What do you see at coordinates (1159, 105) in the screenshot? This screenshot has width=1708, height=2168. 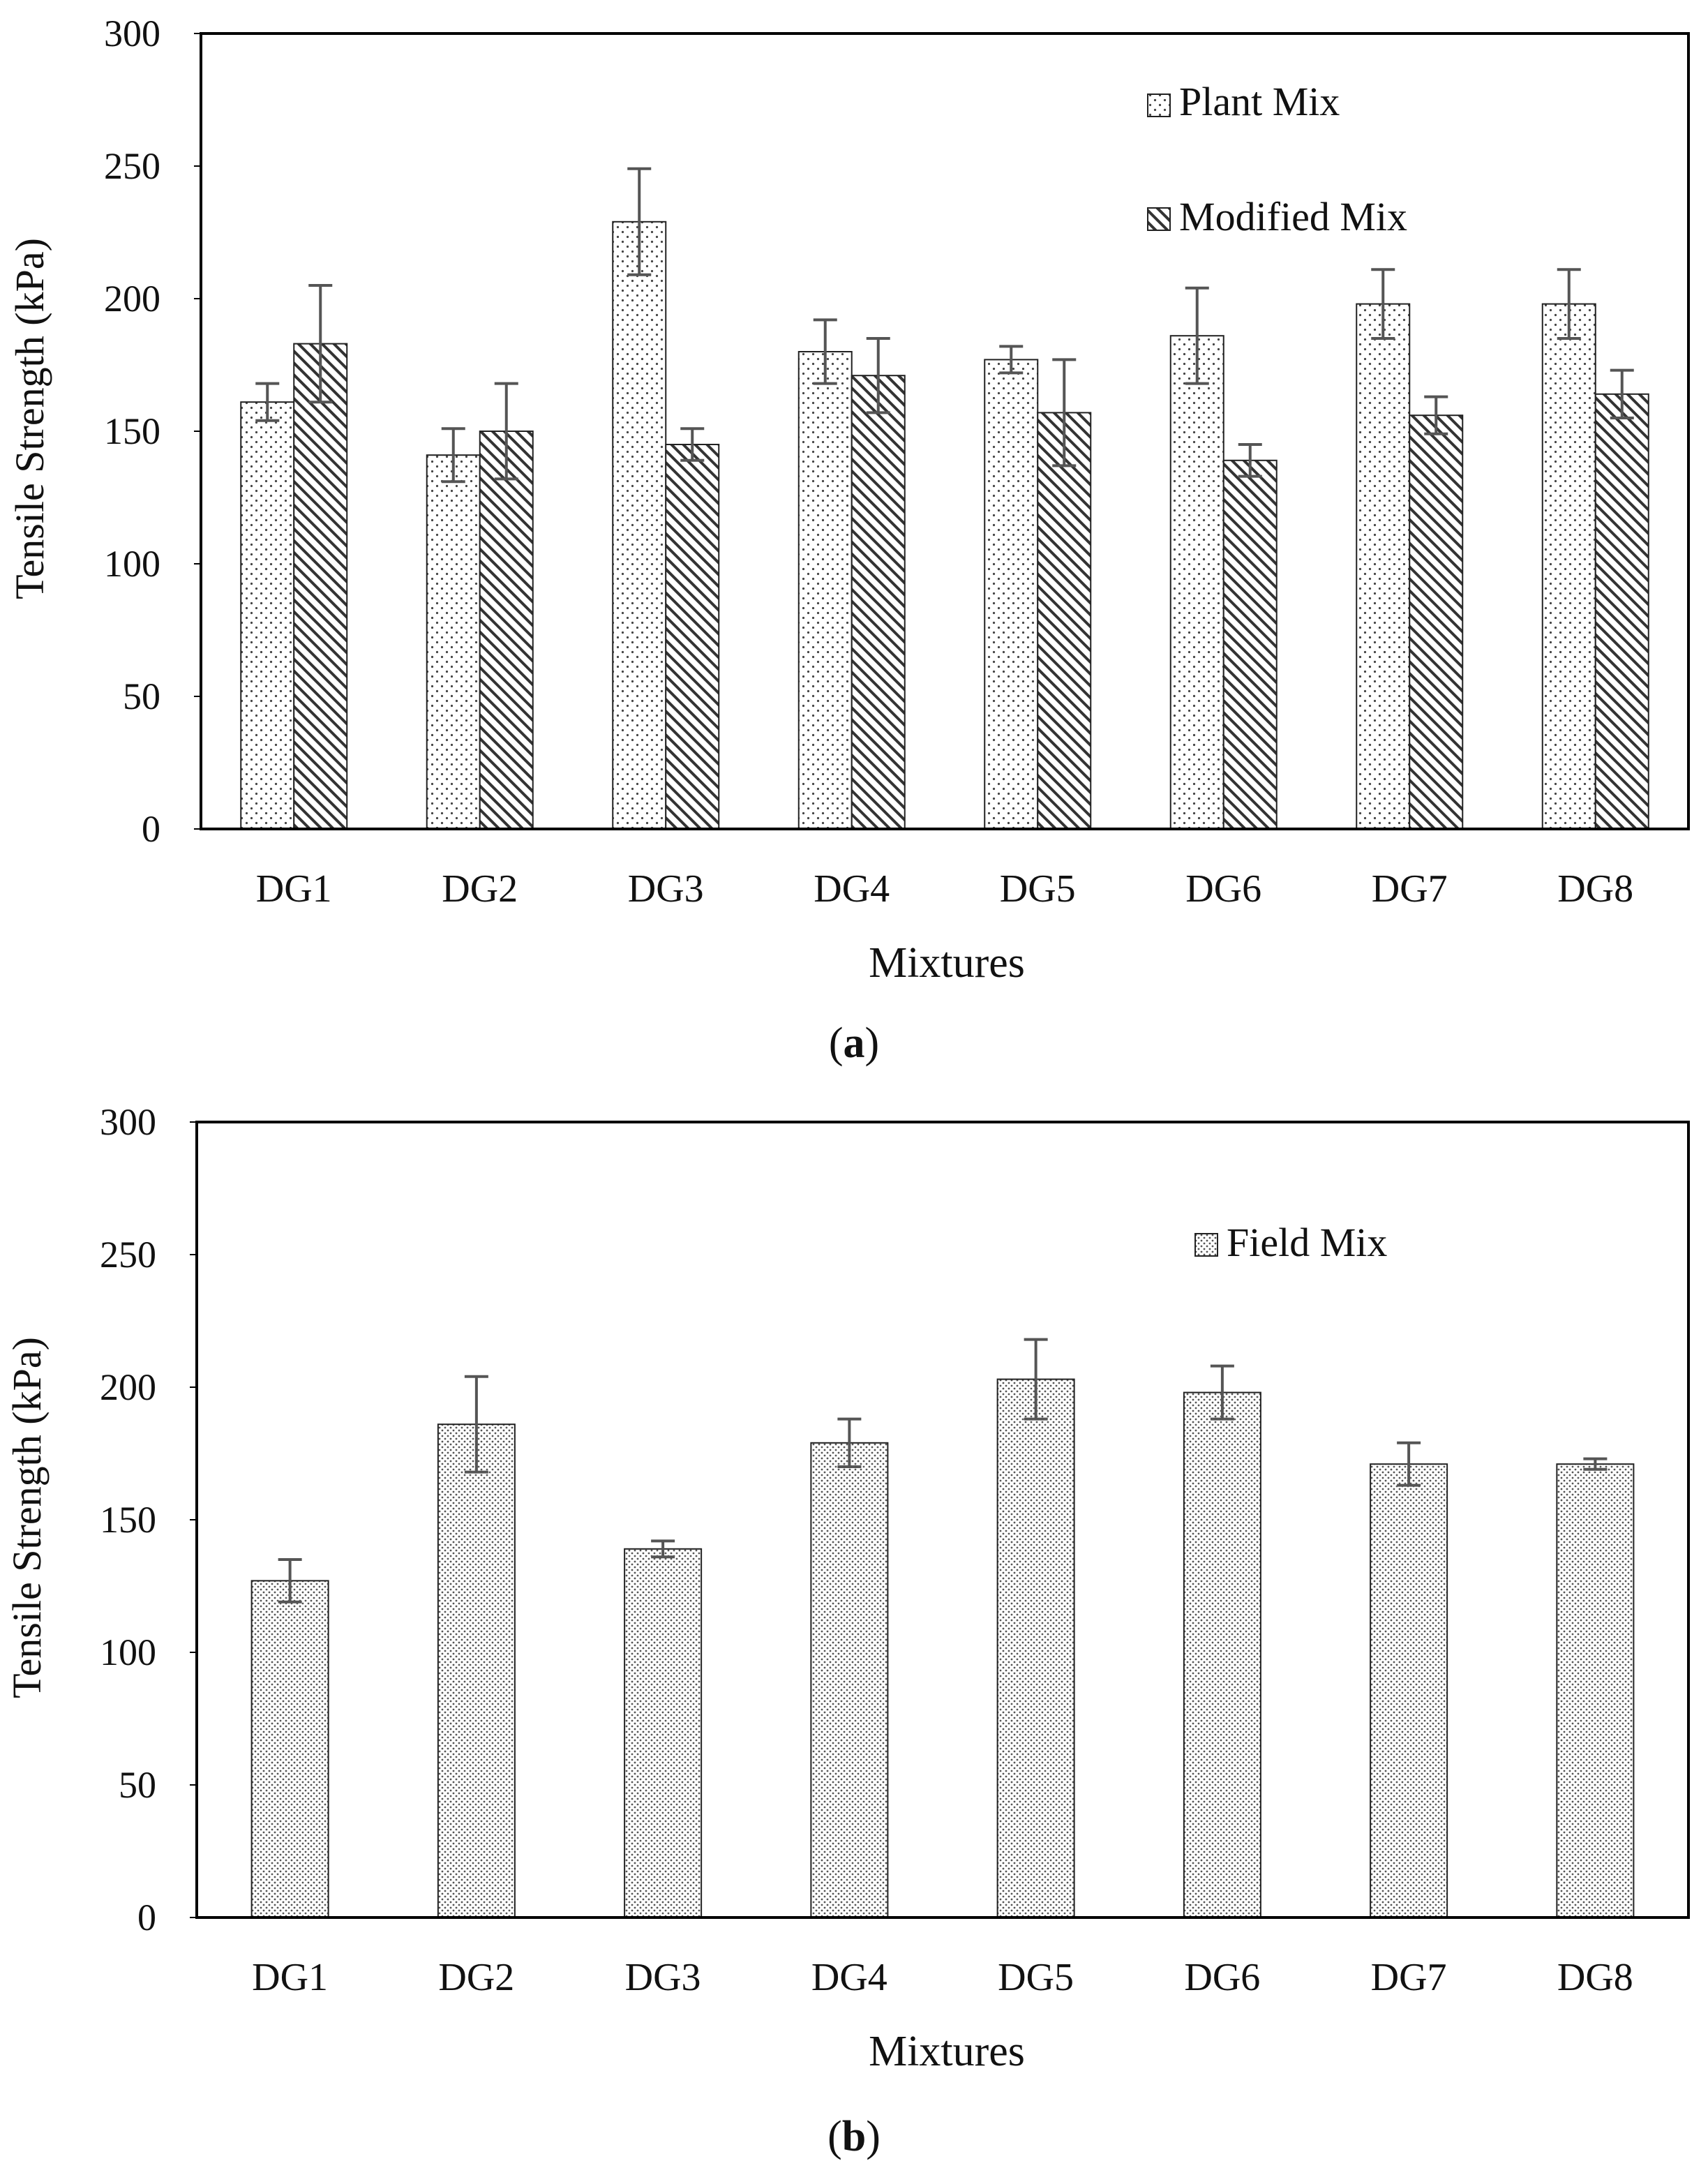 I see `legend-swatch-plant-mix` at bounding box center [1159, 105].